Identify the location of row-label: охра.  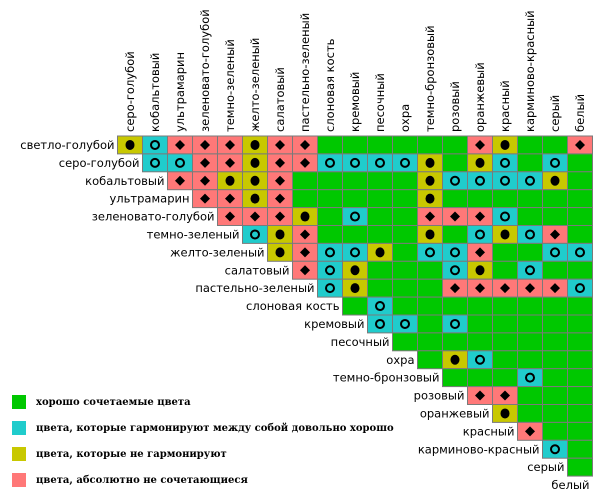
(400, 360).